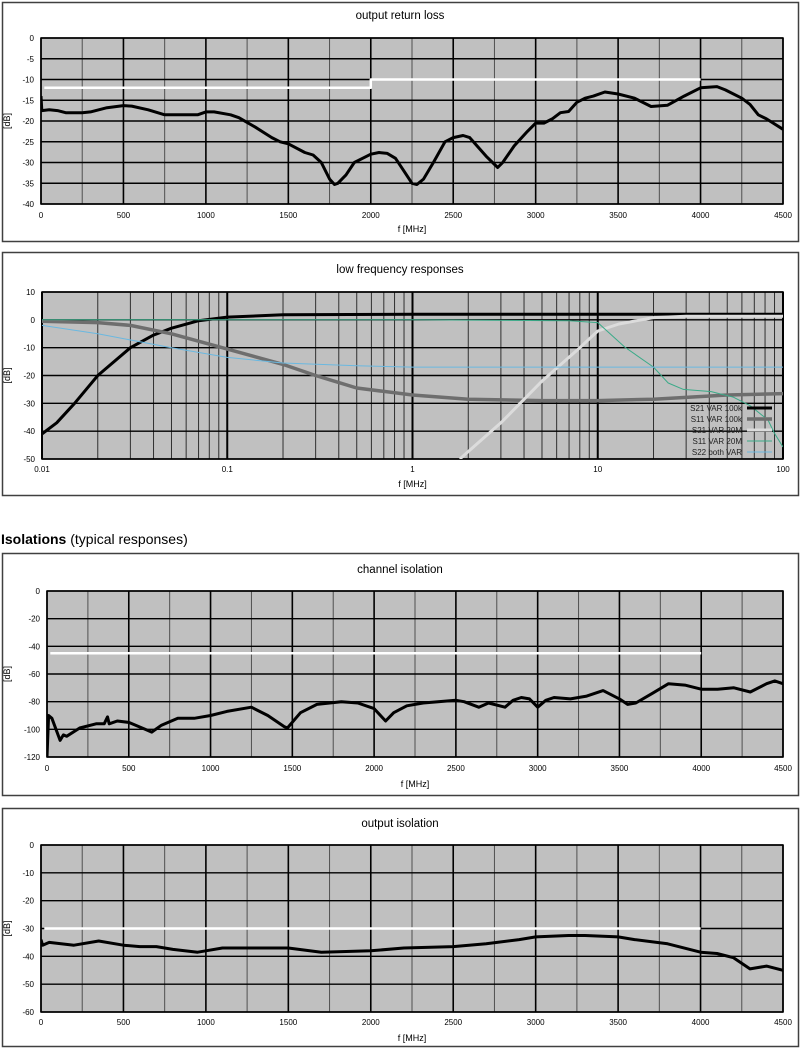 The width and height of the screenshot is (800, 1049). What do you see at coordinates (28, 100) in the screenshot?
I see `y-tick-label: -15` at bounding box center [28, 100].